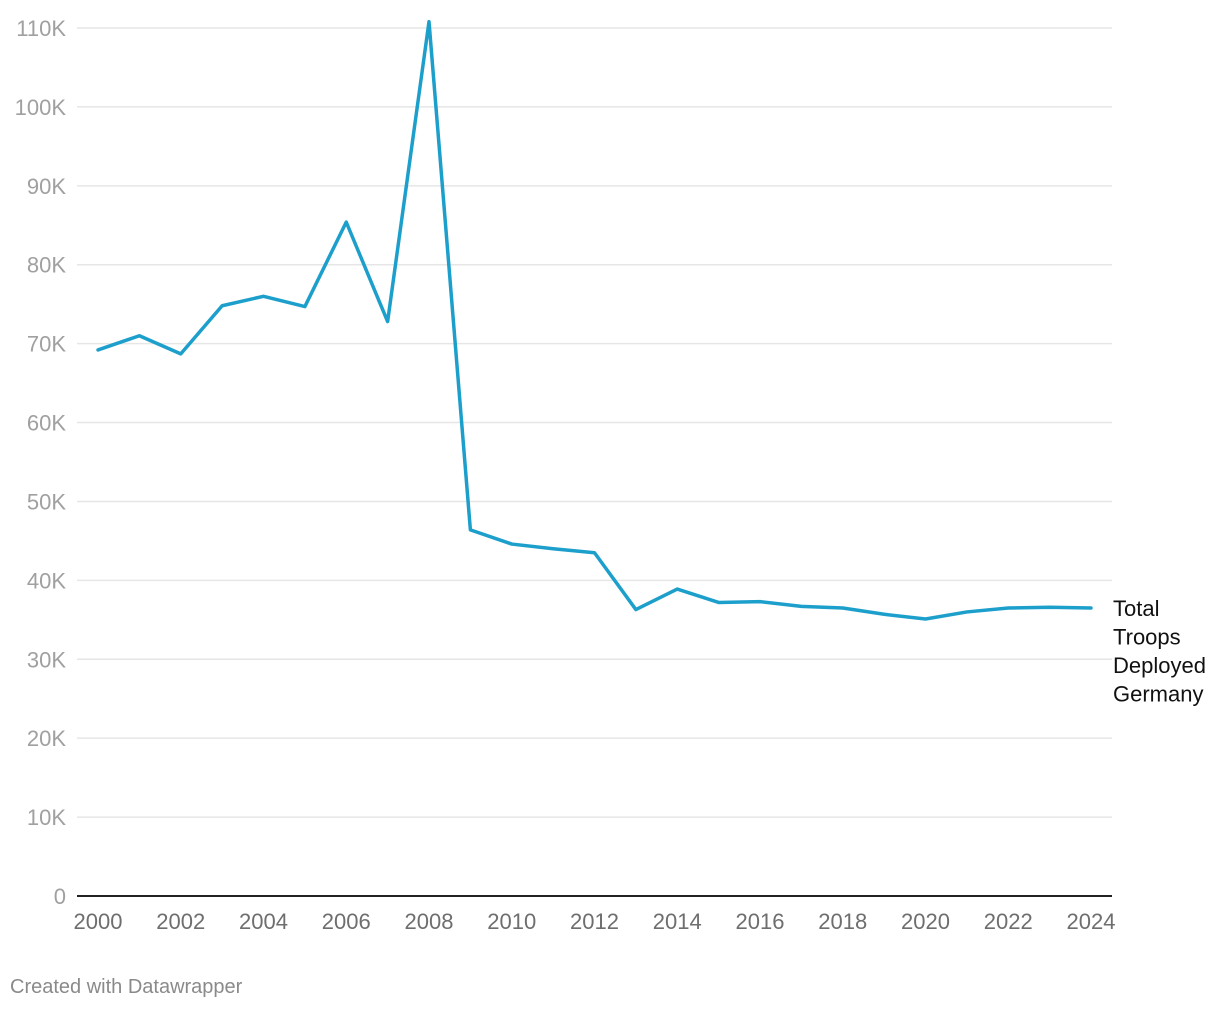 The width and height of the screenshot is (1220, 1012). What do you see at coordinates (126, 987) in the screenshot?
I see `datawrapper-credit: Created with Datawrapper` at bounding box center [126, 987].